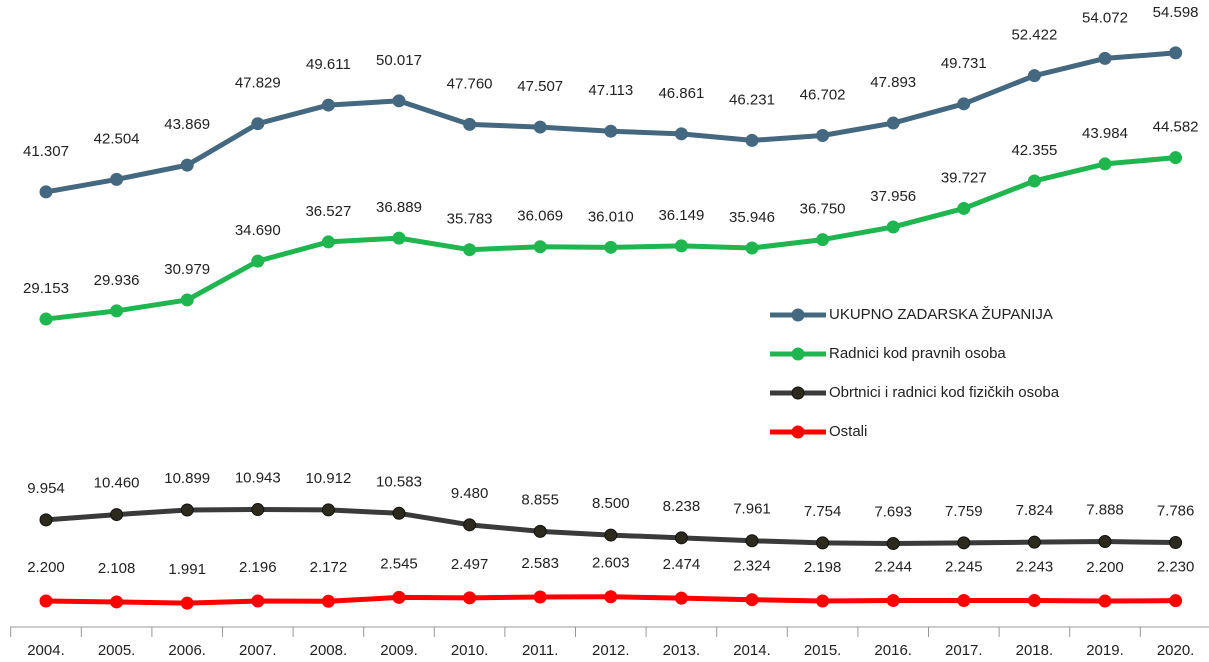 The image size is (1209, 662). What do you see at coordinates (329, 650) in the screenshot?
I see `x-tick-label: 2008.` at bounding box center [329, 650].